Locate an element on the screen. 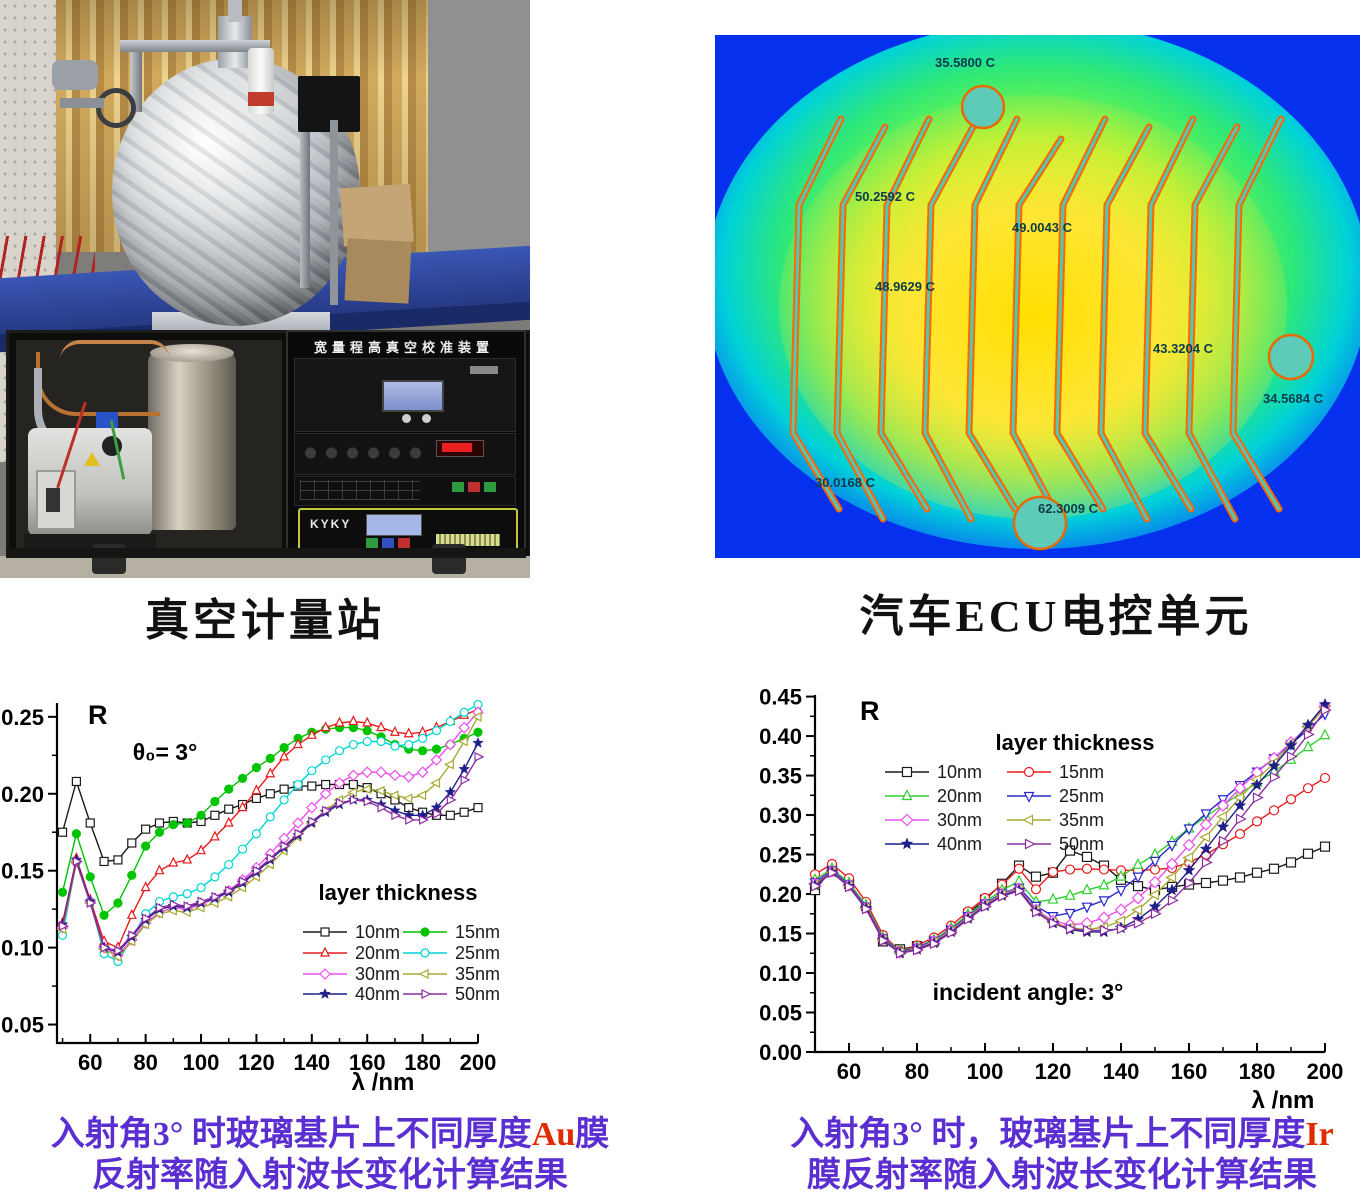 The height and width of the screenshot is (1200, 1372). svg-text: 0.40 is located at coordinates (780, 736).